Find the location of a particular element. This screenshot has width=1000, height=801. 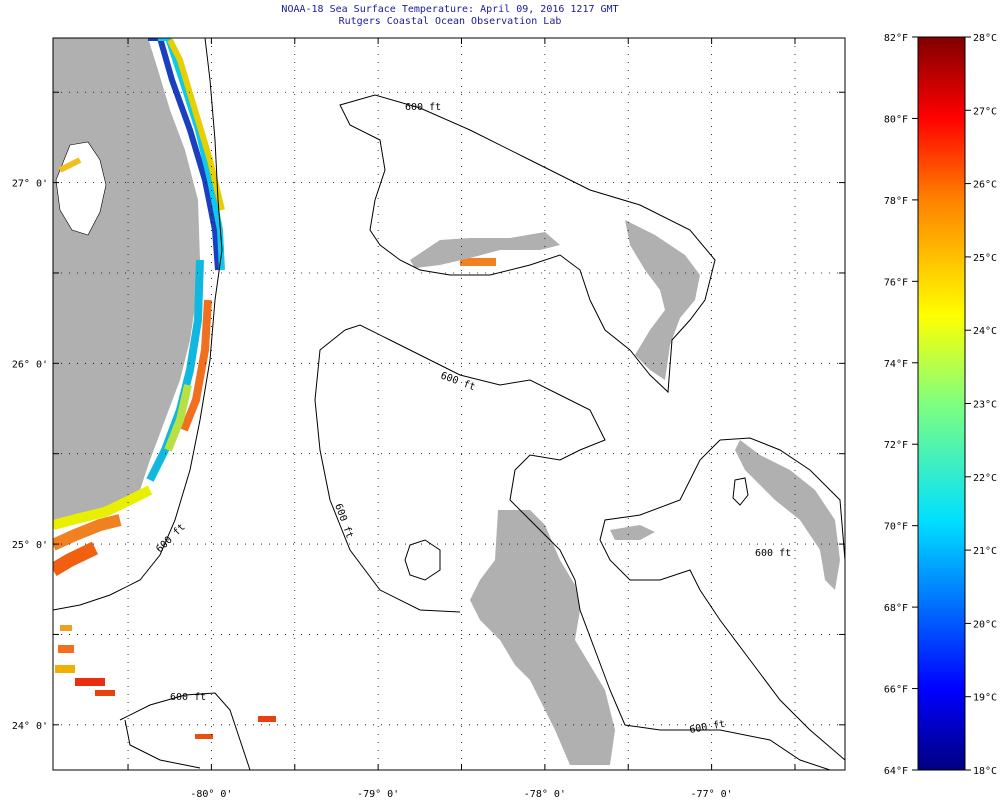

colorbar-c-label: 21°C is located at coordinates (985, 551).